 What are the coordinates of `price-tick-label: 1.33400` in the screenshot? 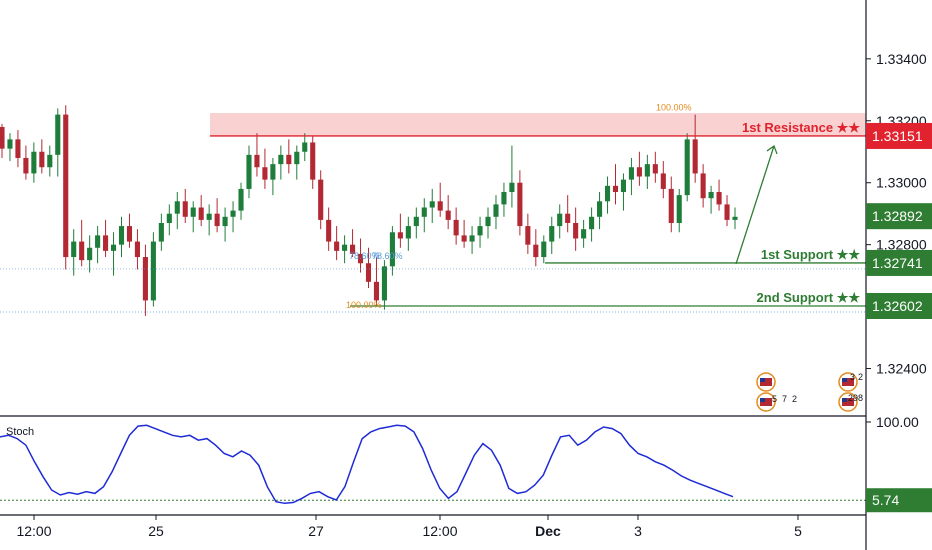 It's located at (901, 59).